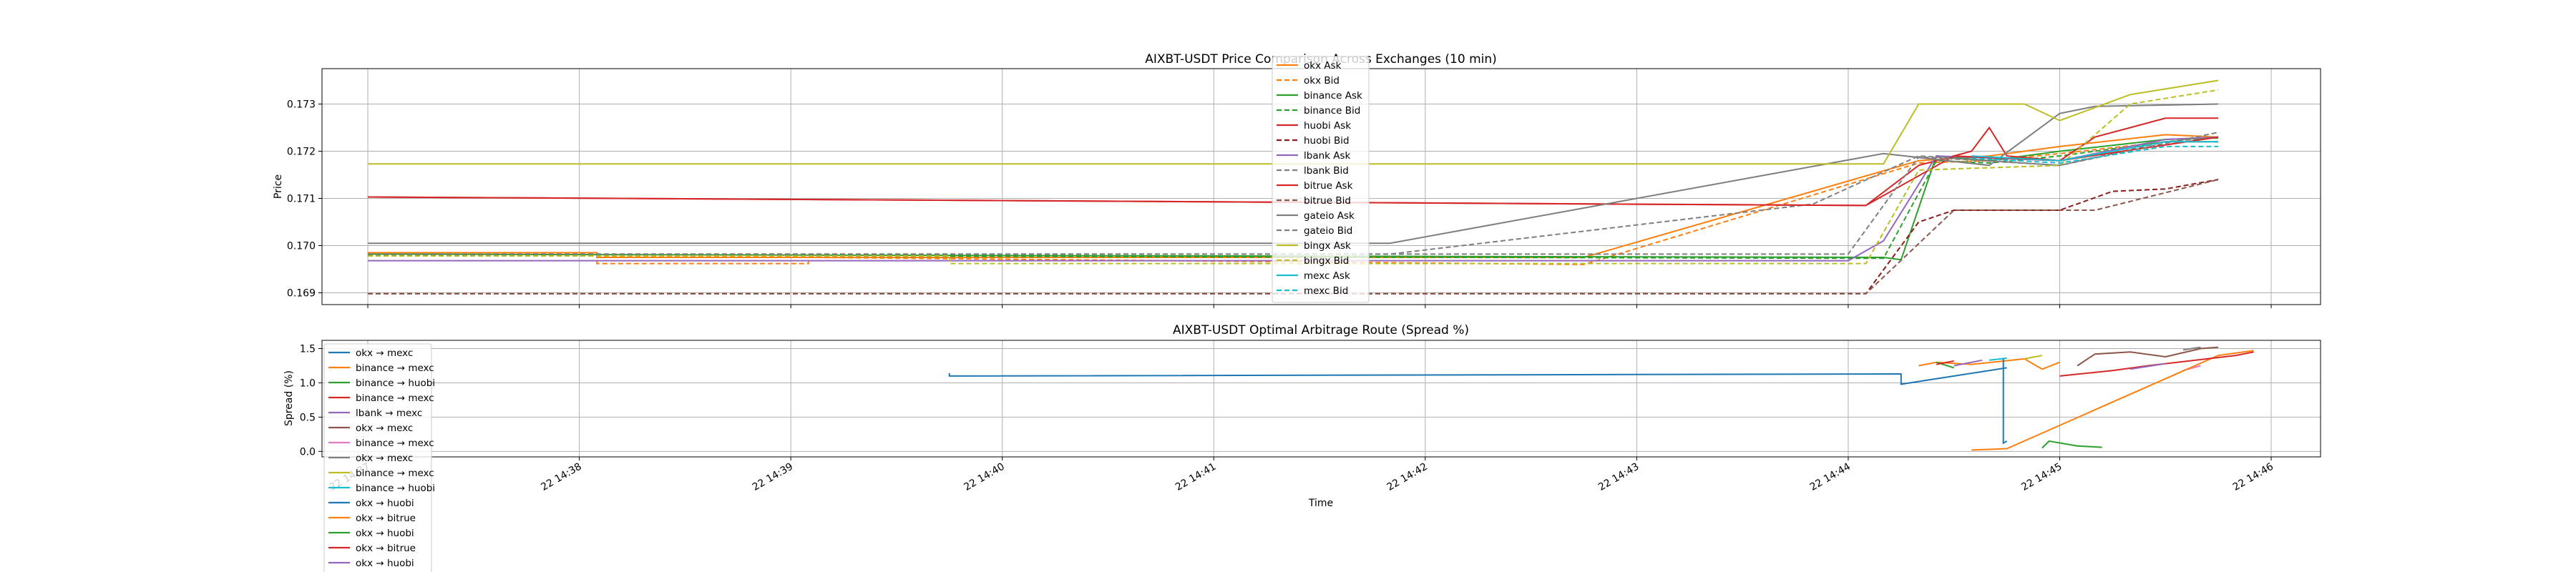  What do you see at coordinates (1332, 111) in the screenshot?
I see `legend-entry-label: binance Bid` at bounding box center [1332, 111].